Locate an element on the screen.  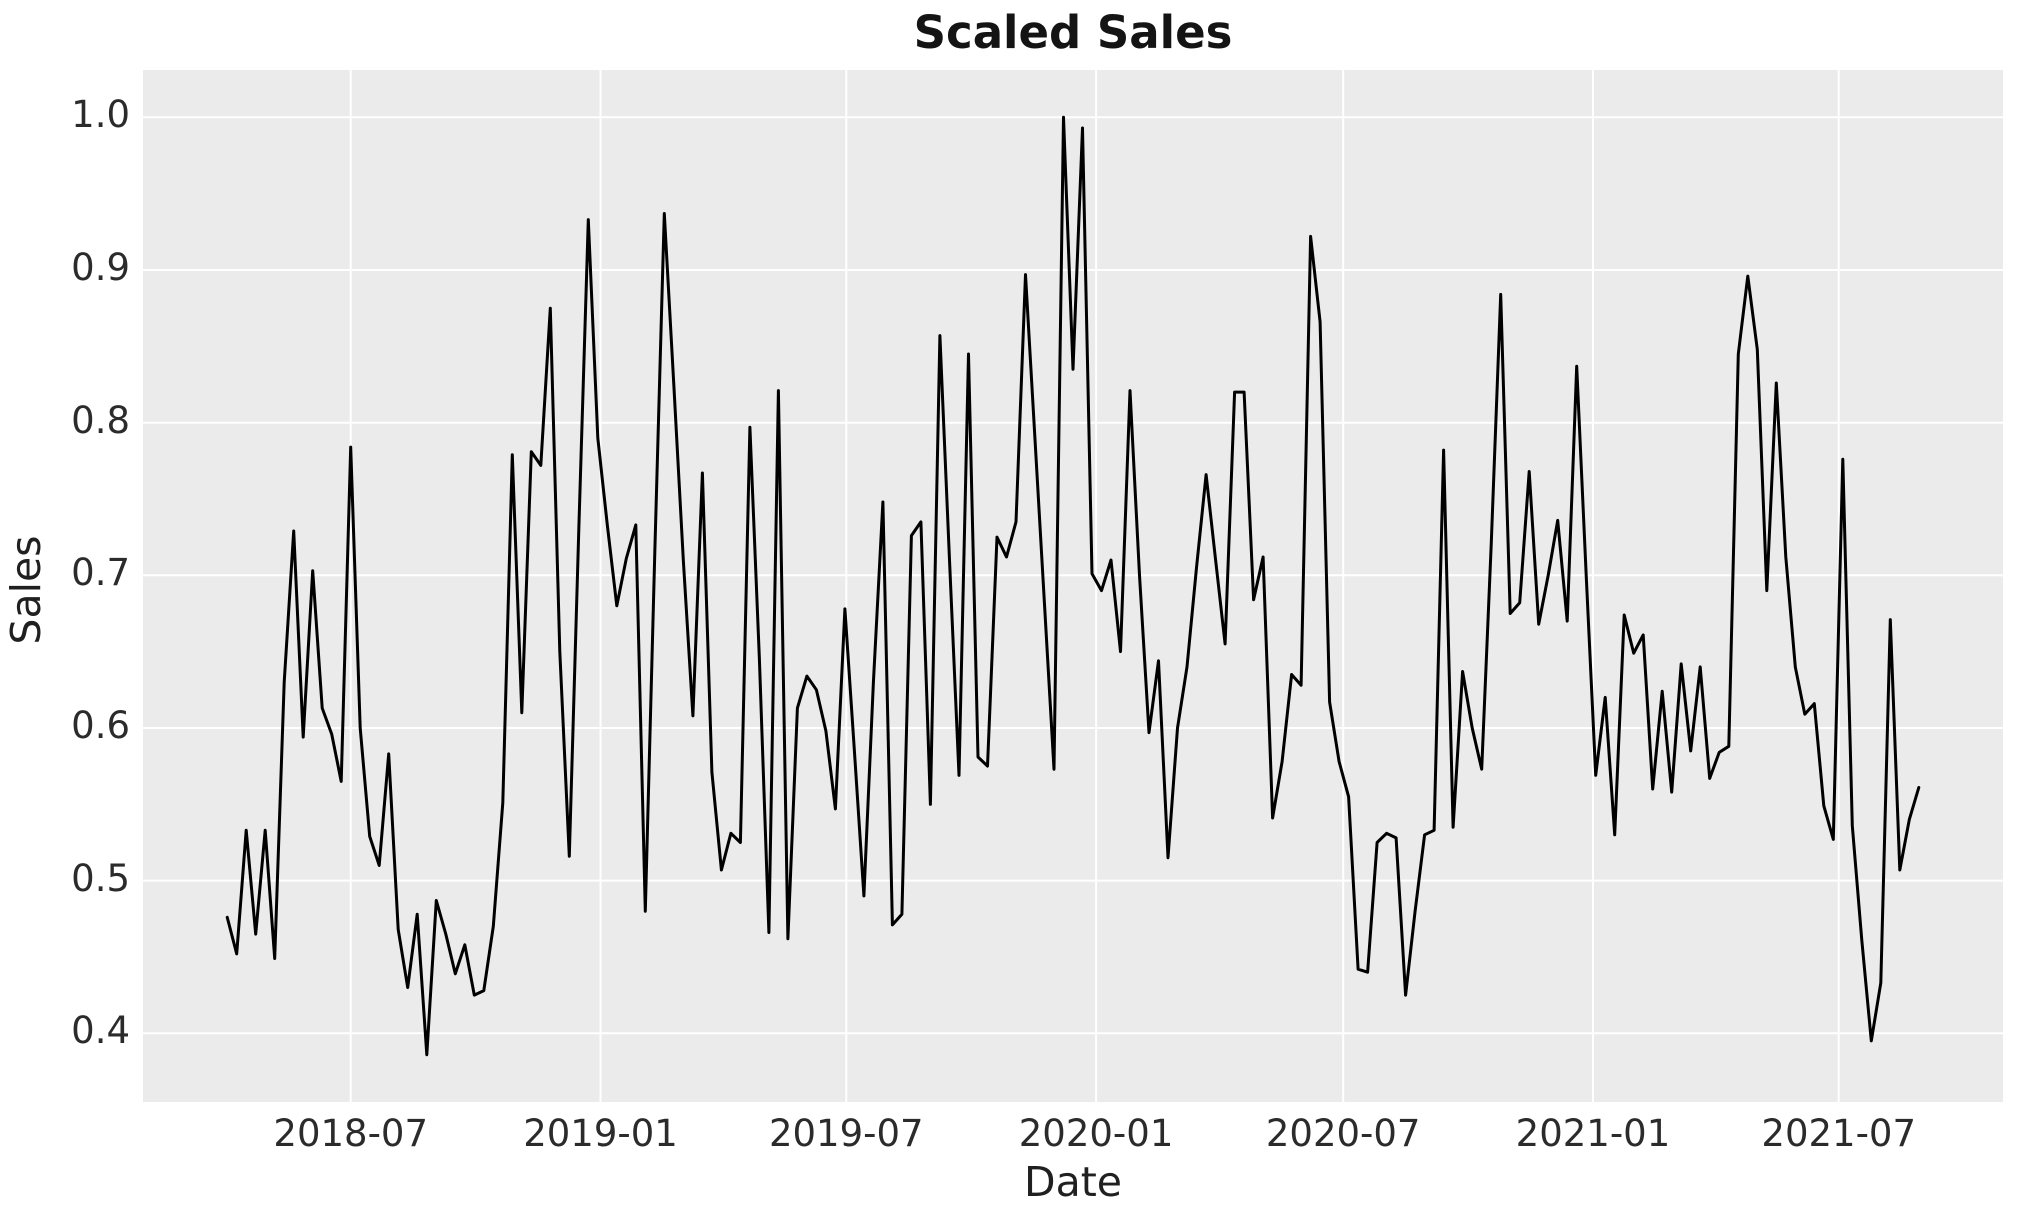
x-tick-label: 2019-07 is located at coordinates (846, 1133).